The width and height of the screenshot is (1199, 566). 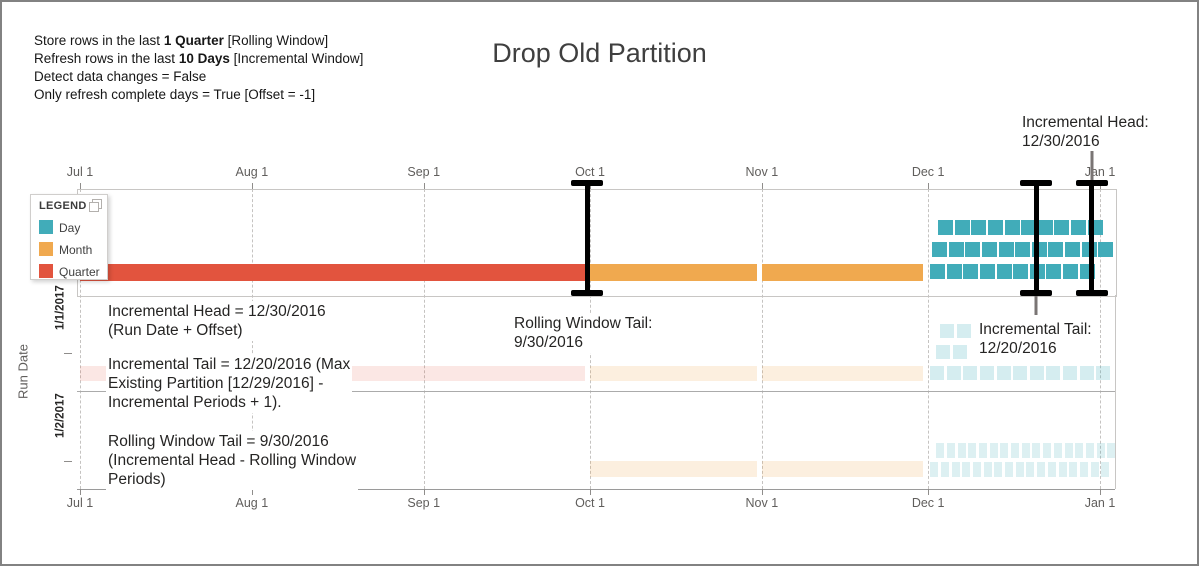 What do you see at coordinates (332, 272) in the screenshot?
I see `partition-bar-quarter` at bounding box center [332, 272].